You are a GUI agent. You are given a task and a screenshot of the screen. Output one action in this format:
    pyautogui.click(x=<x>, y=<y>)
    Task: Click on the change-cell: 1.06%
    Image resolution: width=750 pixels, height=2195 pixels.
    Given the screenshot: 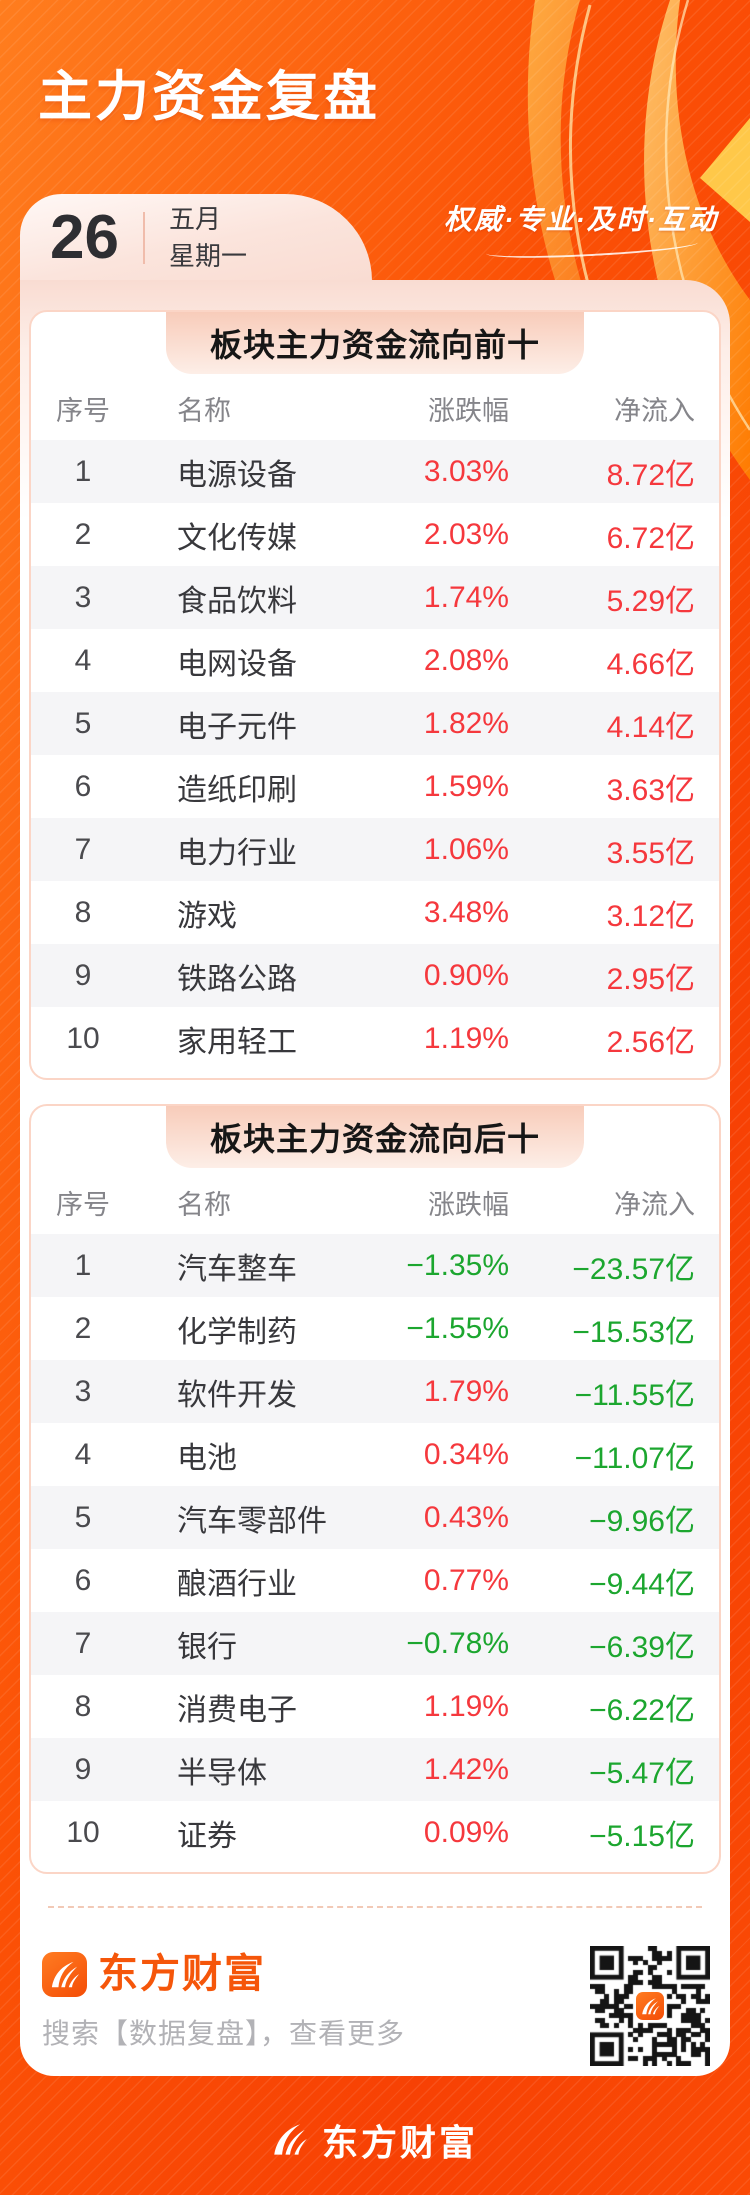 What is the action you would take?
    pyautogui.click(x=466, y=849)
    